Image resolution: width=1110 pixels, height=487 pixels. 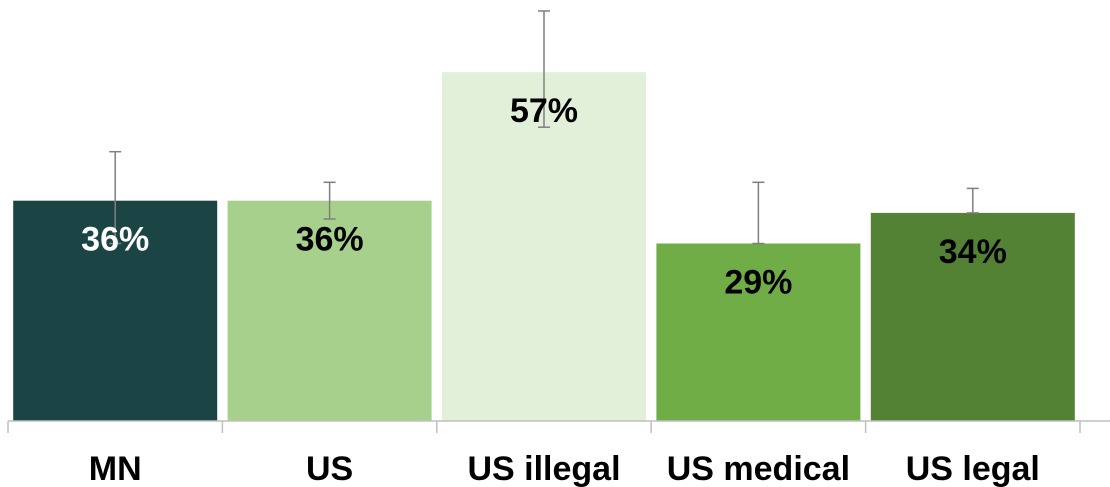 I want to click on value-label: 57%, so click(x=544, y=111).